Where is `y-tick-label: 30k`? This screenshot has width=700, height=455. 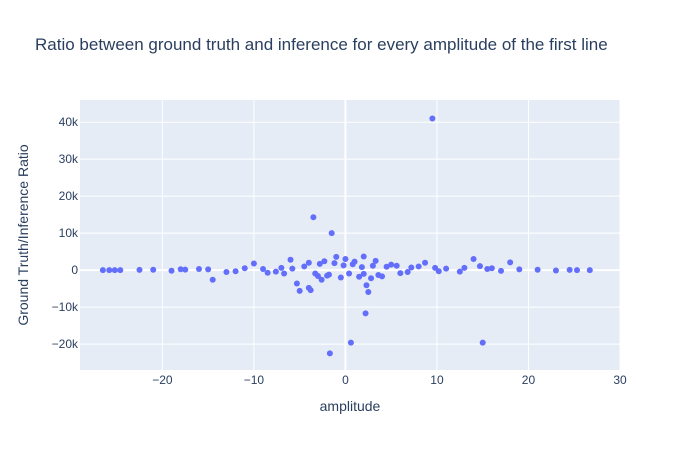
y-tick-label: 30k is located at coordinates (69, 159).